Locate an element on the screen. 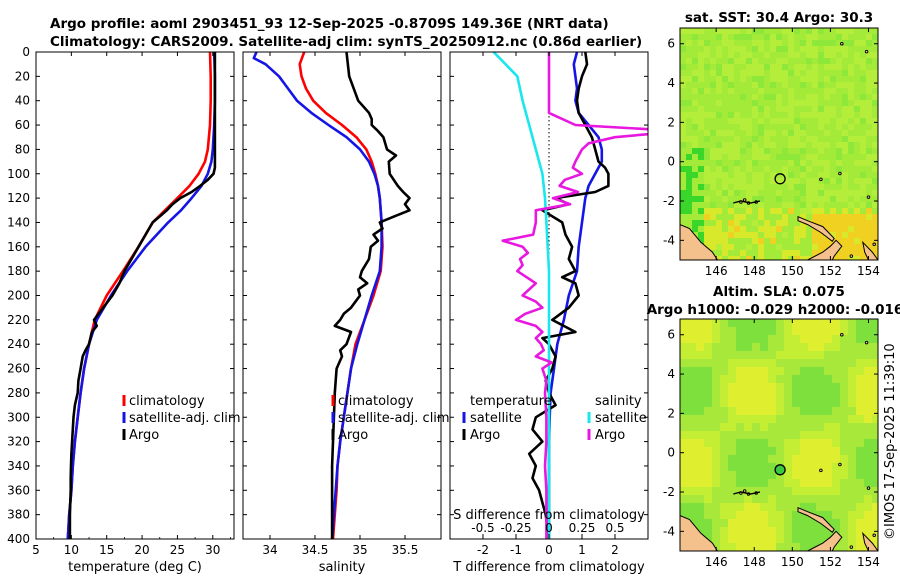  depth-tick-label: 40 is located at coordinates (22, 101).